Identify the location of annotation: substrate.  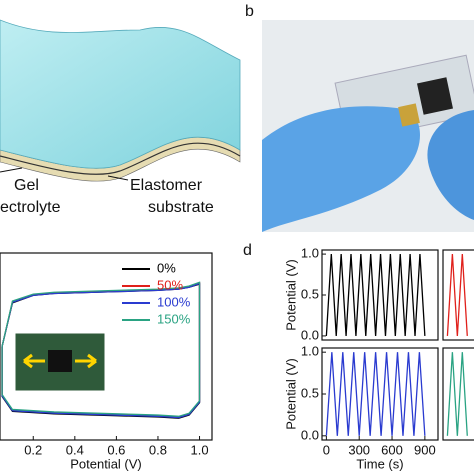
(181, 207).